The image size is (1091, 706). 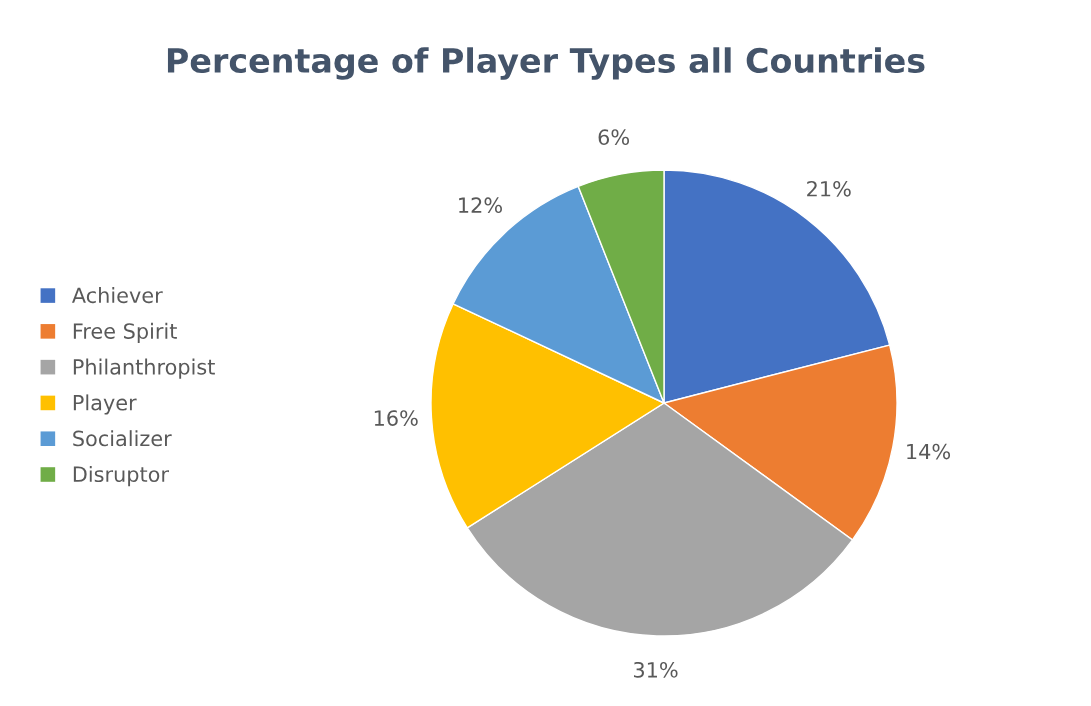 What do you see at coordinates (929, 451) in the screenshot?
I see `data-label: 14%` at bounding box center [929, 451].